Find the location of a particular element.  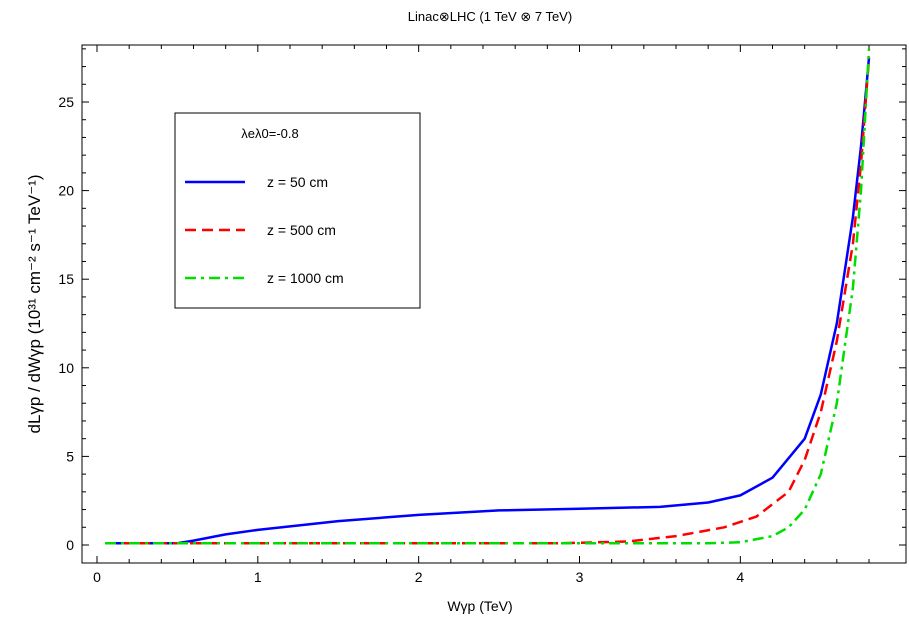

x-tick-label: 1 is located at coordinates (258, 577).